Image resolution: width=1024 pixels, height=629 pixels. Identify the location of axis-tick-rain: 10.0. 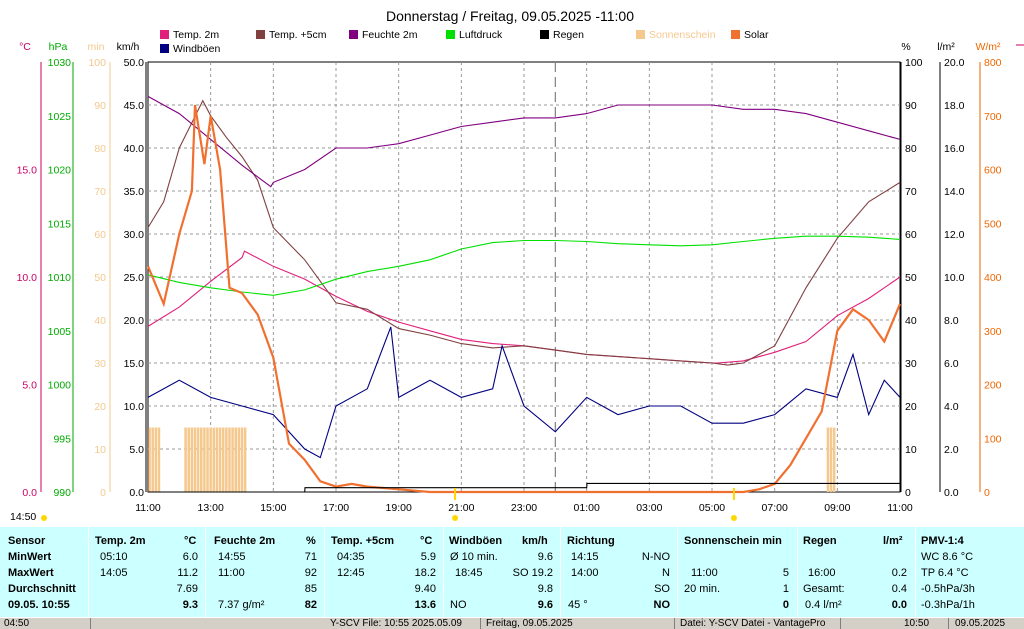
(954, 278).